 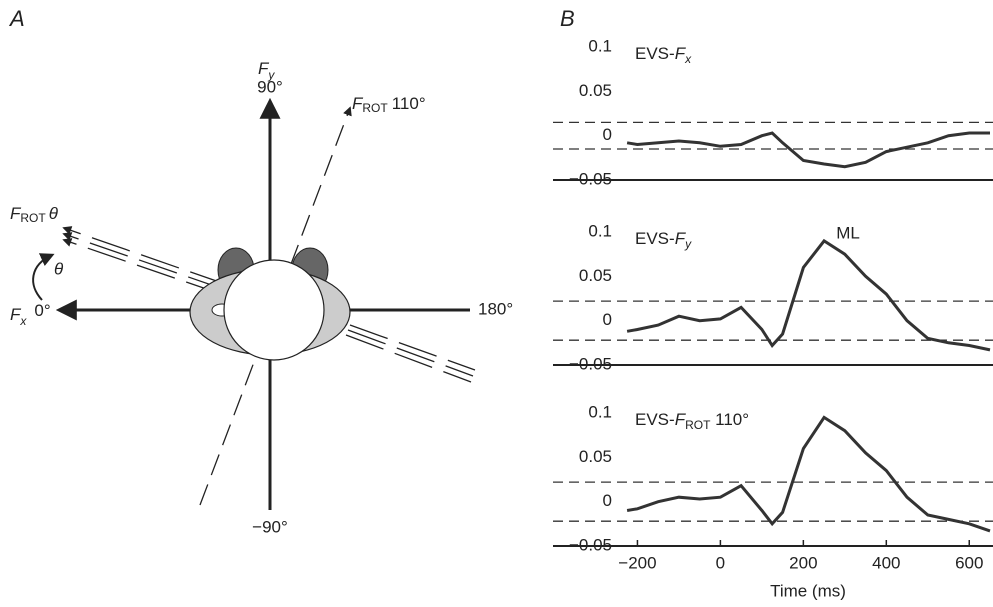 What do you see at coordinates (43, 277) in the screenshot?
I see `theta-arc` at bounding box center [43, 277].